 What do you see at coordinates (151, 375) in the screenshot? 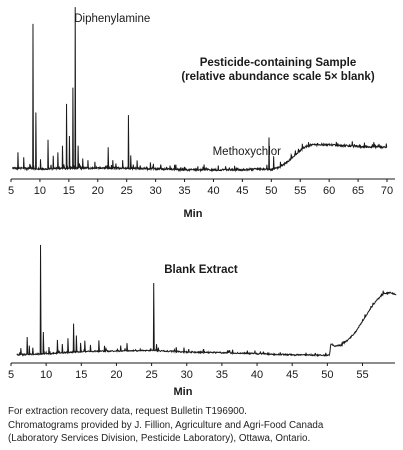
I see `blank-tick-label: 25` at bounding box center [151, 375].